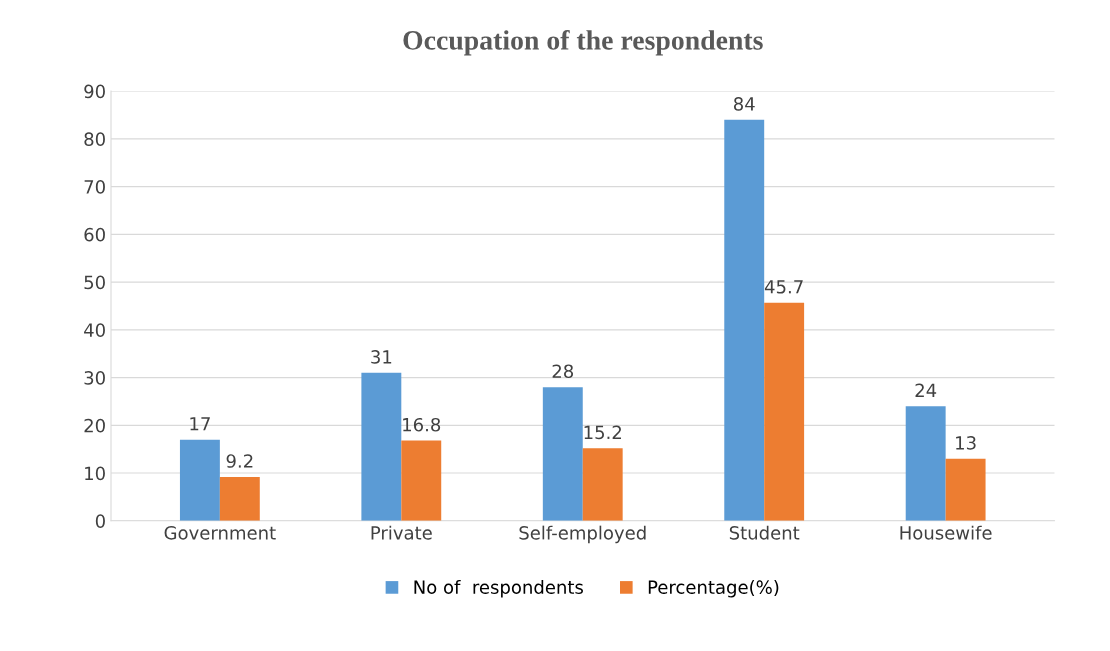 This screenshot has width=1110, height=651. What do you see at coordinates (94, 282) in the screenshot?
I see `y-tick-label: 50` at bounding box center [94, 282].